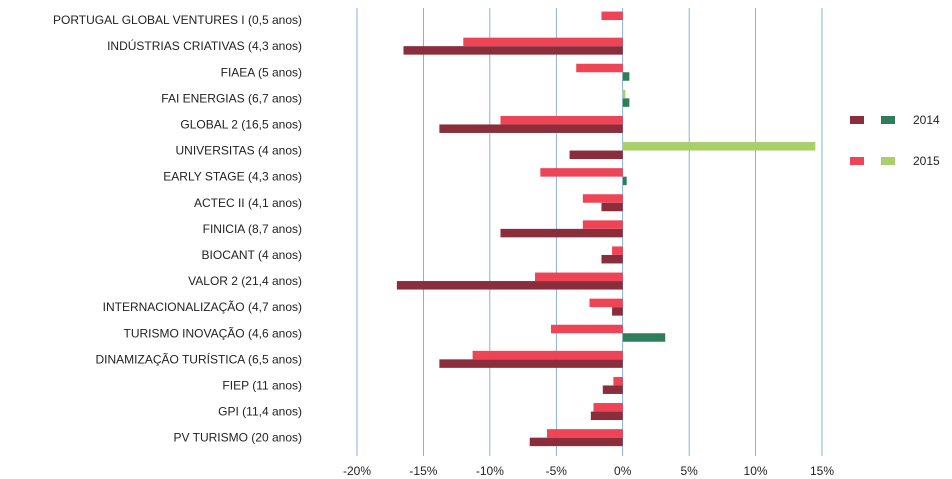  What do you see at coordinates (262, 385) in the screenshot?
I see `category-label: FIEP (11 anos)` at bounding box center [262, 385].